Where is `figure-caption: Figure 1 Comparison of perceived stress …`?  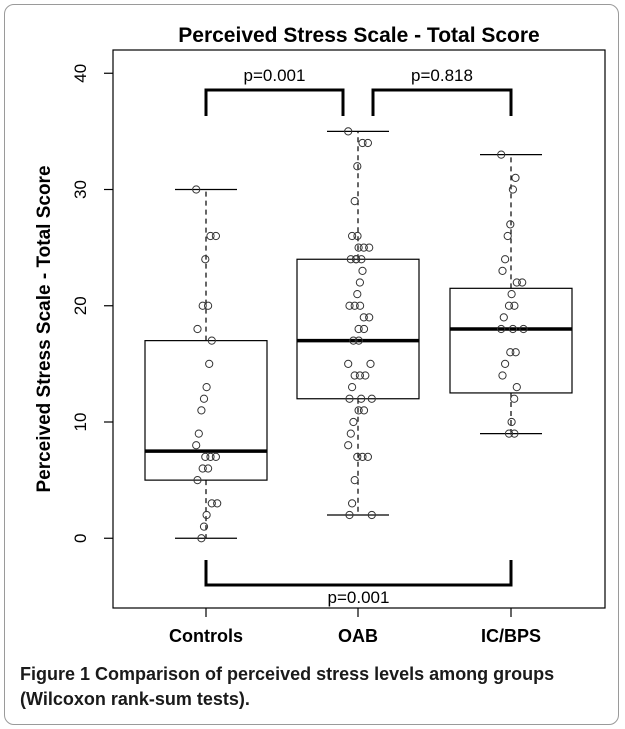
figure-caption: Figure 1 Comparison of perceived stress … is located at coordinates (315, 687).